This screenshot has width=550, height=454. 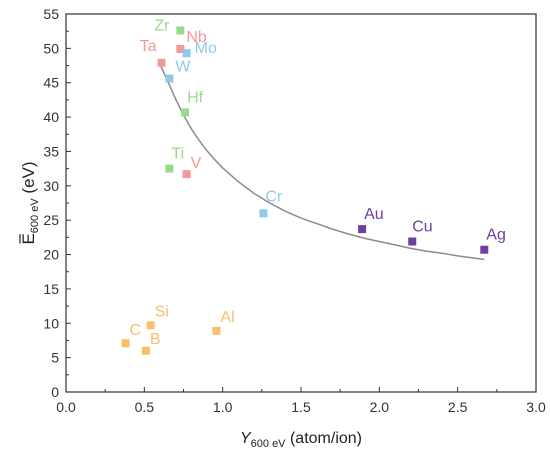 What do you see at coordinates (150, 325) in the screenshot?
I see `data-point-si` at bounding box center [150, 325].